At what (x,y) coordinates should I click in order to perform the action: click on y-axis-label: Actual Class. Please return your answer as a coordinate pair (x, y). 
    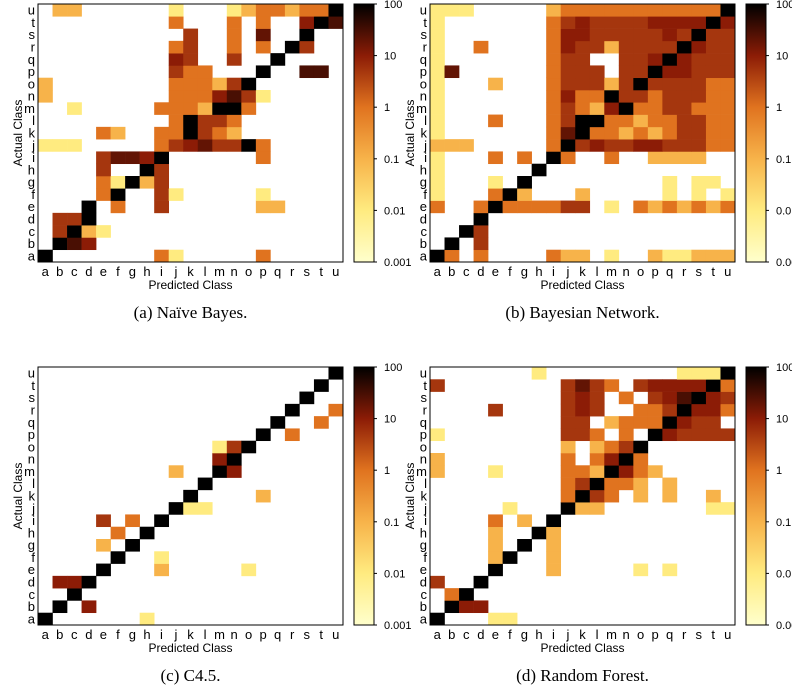
    Looking at the image, I should click on (18, 496).